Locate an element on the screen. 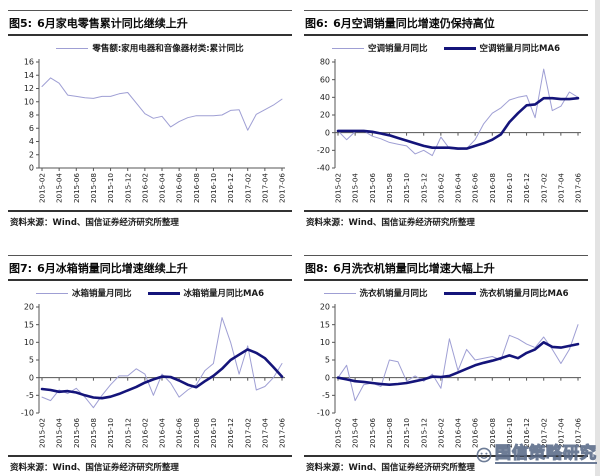 The width and height of the screenshot is (600, 476). figure5-legend: 零售额:家用电器和音像器材类:累计同比 is located at coordinates (150, 45).